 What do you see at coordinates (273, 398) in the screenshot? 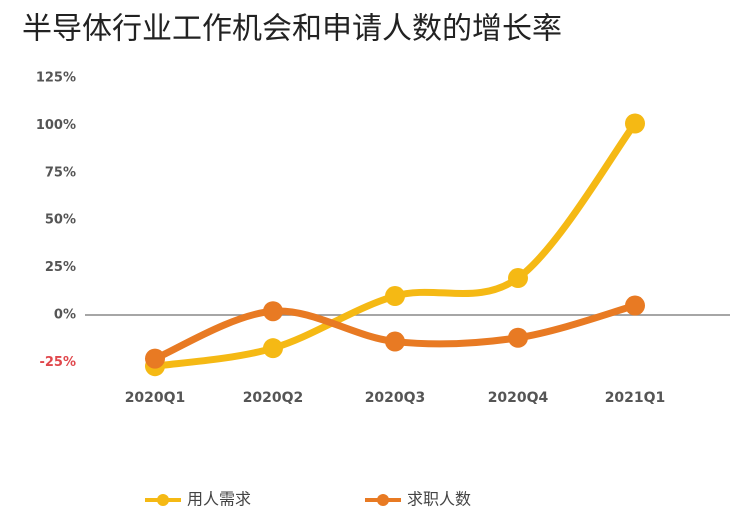
I see `x-tick-label: 2020Q2` at bounding box center [273, 398].